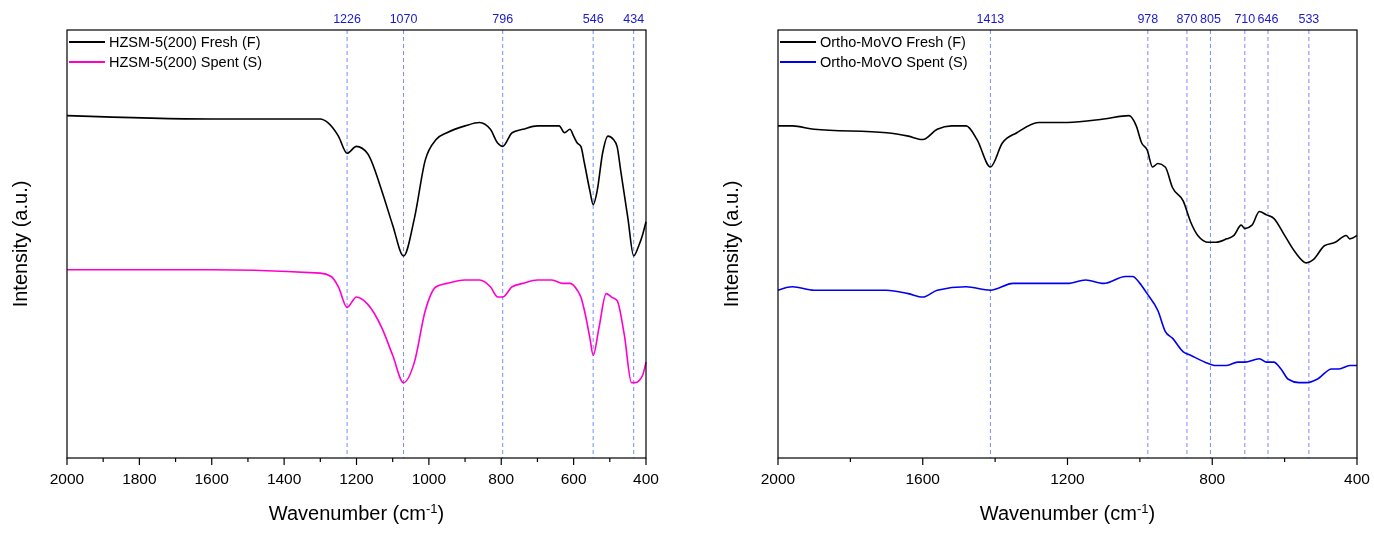 Image resolution: width=1374 pixels, height=534 pixels. I want to click on x-tick-label: 1400, so click(284, 478).